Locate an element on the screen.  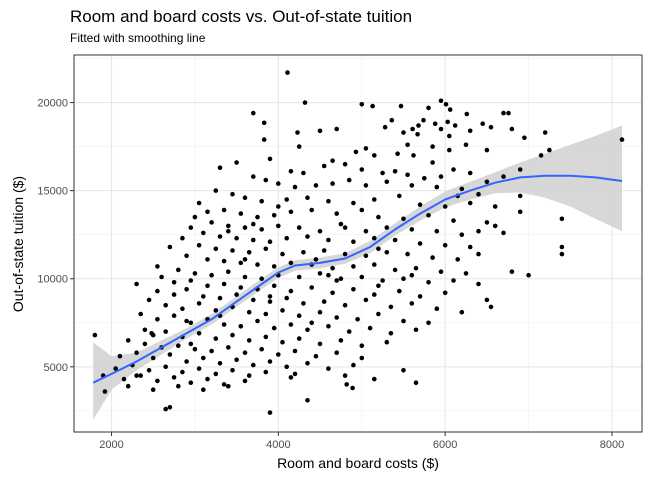
chart-subtitle: Fitted with smoothing line is located at coordinates (138, 38).